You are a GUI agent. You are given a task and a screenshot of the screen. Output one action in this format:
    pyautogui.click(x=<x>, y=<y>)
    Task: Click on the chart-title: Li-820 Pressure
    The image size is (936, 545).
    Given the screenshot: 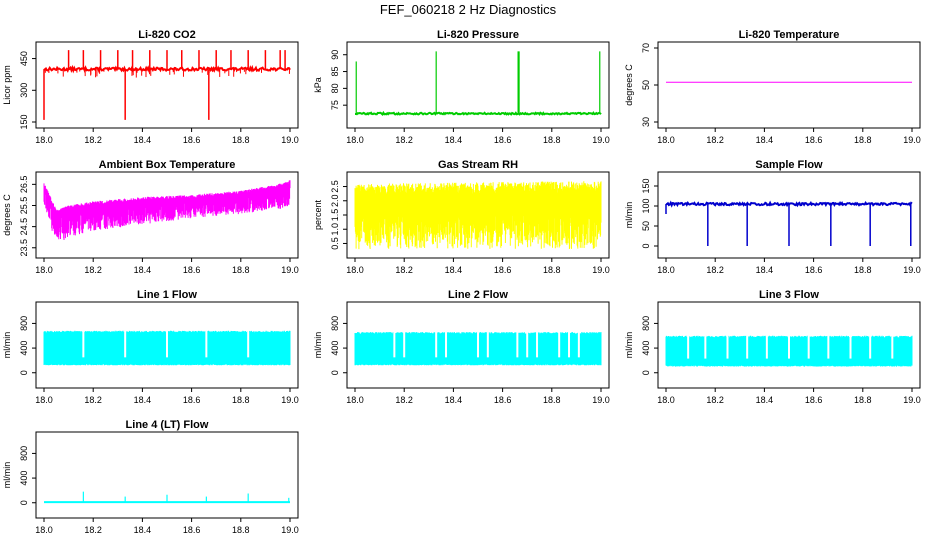 What is the action you would take?
    pyautogui.click(x=478, y=35)
    